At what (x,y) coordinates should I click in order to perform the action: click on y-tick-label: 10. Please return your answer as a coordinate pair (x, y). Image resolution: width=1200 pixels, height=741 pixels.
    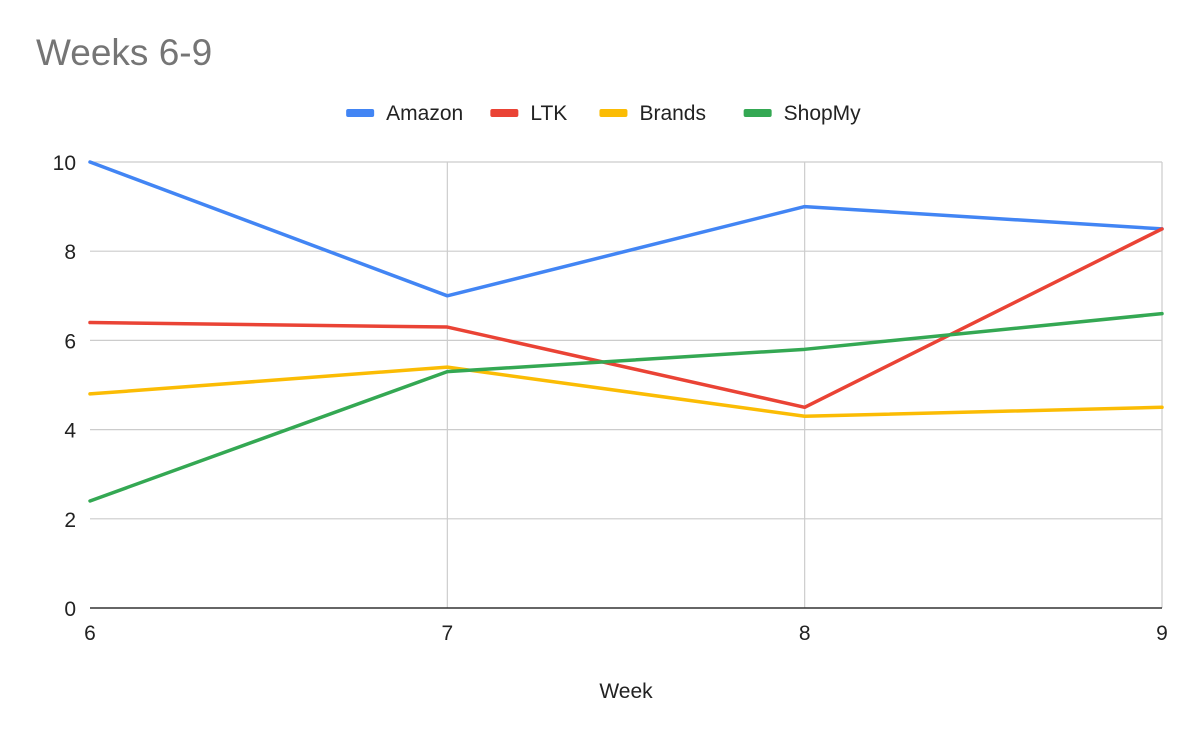
    Looking at the image, I should click on (64, 163).